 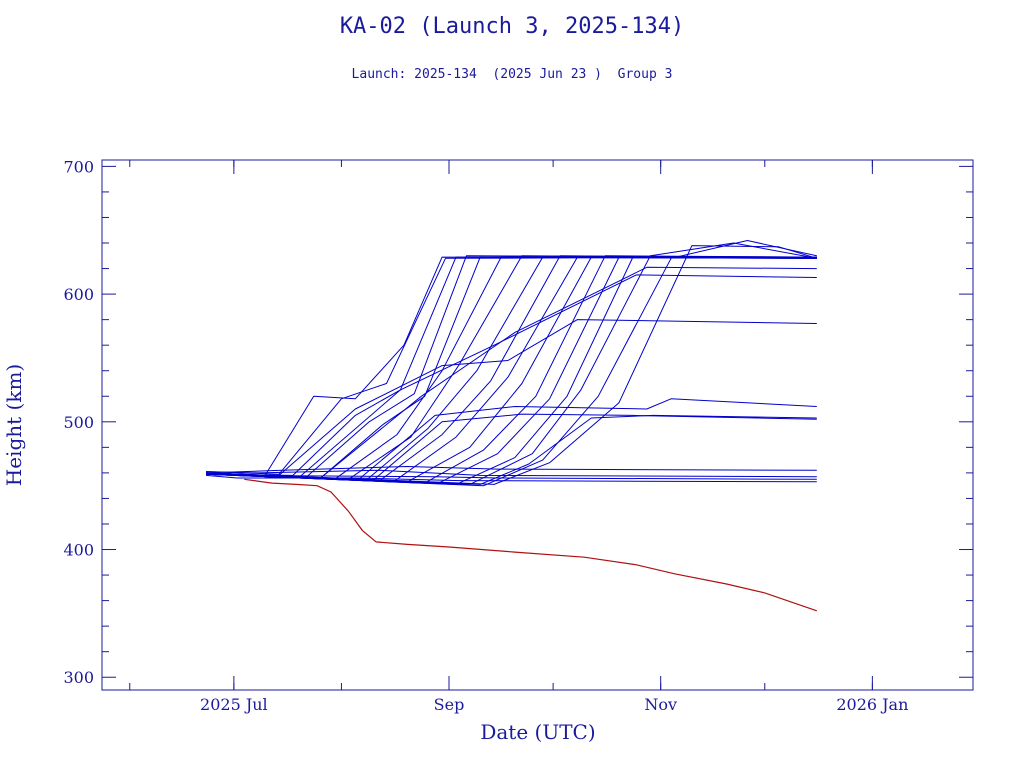 What do you see at coordinates (78, 294) in the screenshot?
I see `y-tick-label: 600` at bounding box center [78, 294].